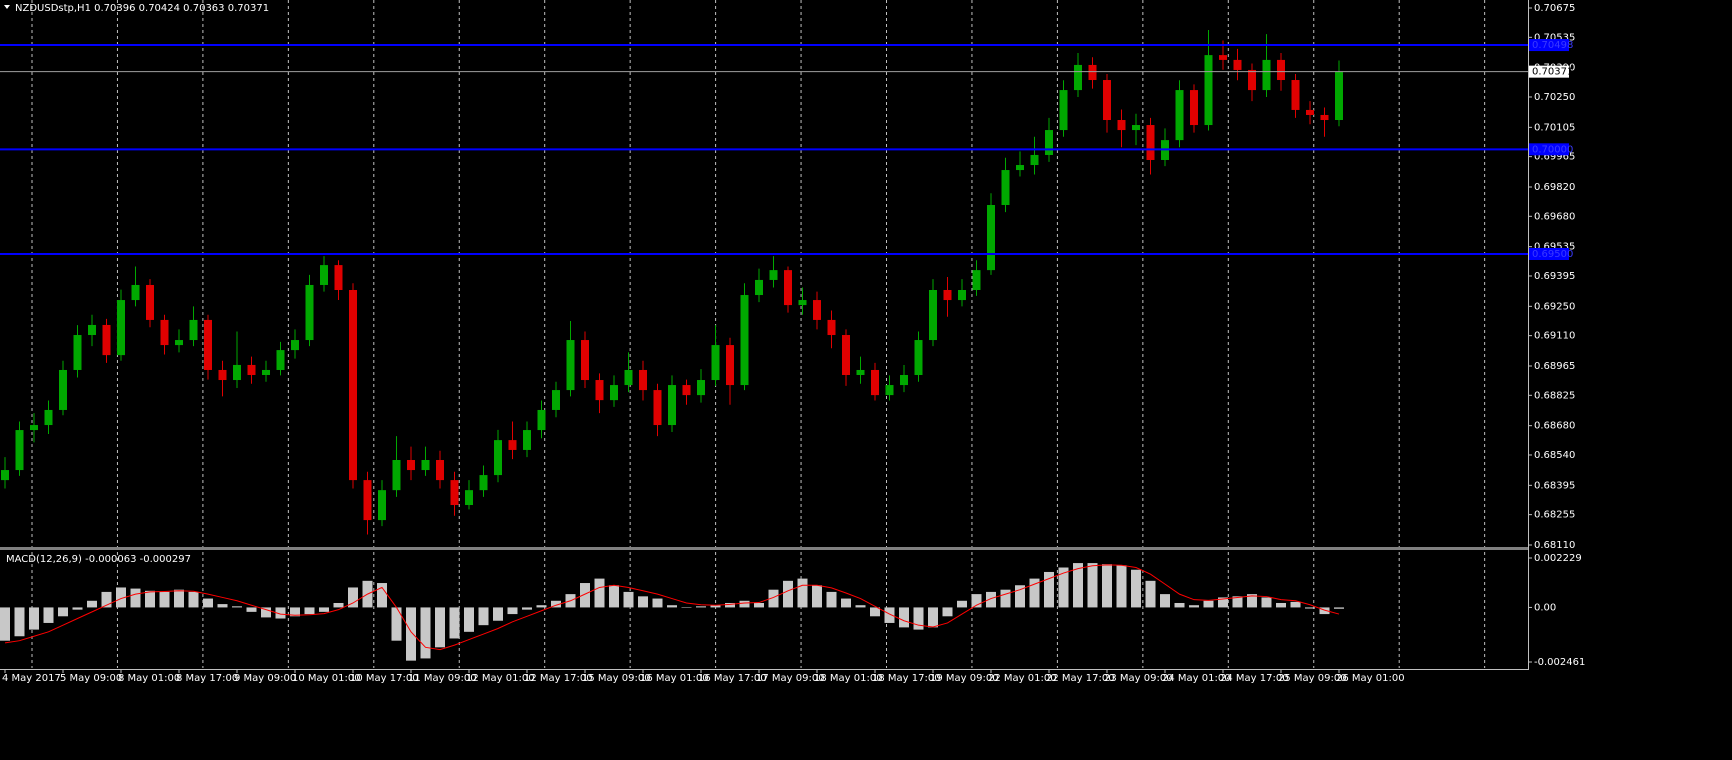 The height and width of the screenshot is (760, 1732). Describe the element at coordinates (1554, 455) in the screenshot. I see `y-tick-label: 0.68540` at that location.